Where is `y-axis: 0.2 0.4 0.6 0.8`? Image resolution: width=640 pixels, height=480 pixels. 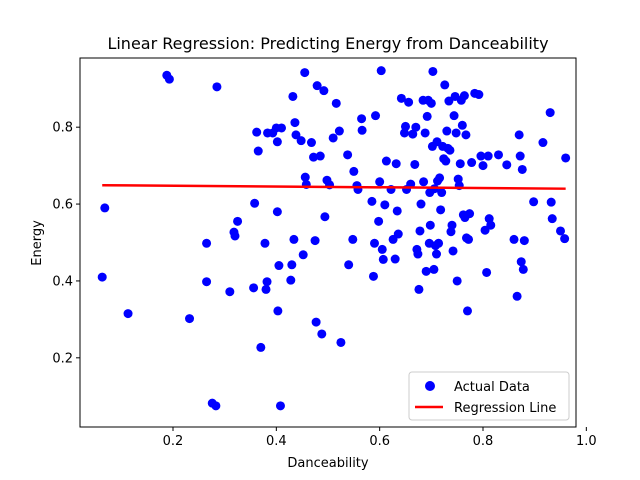
y-axis: 0.2 0.4 0.6 0.8 is located at coordinates (66, 243).